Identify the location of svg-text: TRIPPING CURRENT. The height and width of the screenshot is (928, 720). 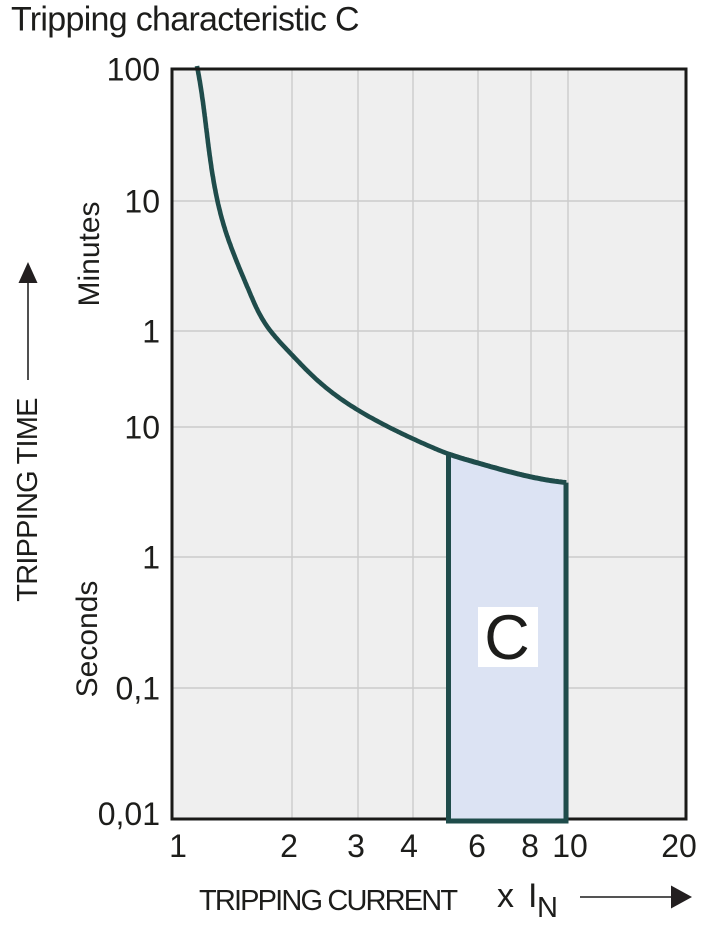
(328, 901).